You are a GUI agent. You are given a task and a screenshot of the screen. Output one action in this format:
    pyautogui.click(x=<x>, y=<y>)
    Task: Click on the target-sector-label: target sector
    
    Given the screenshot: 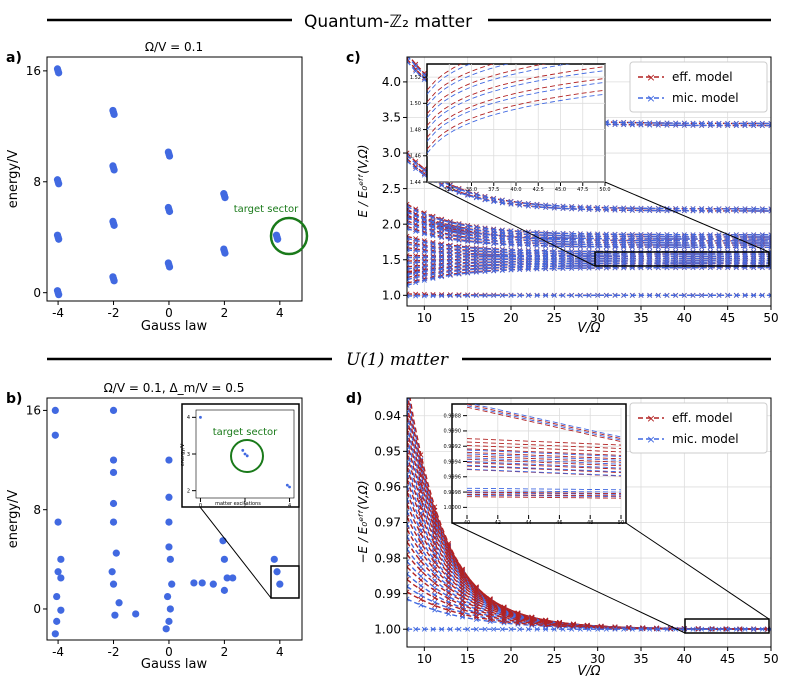 What is the action you would take?
    pyautogui.click(x=266, y=209)
    